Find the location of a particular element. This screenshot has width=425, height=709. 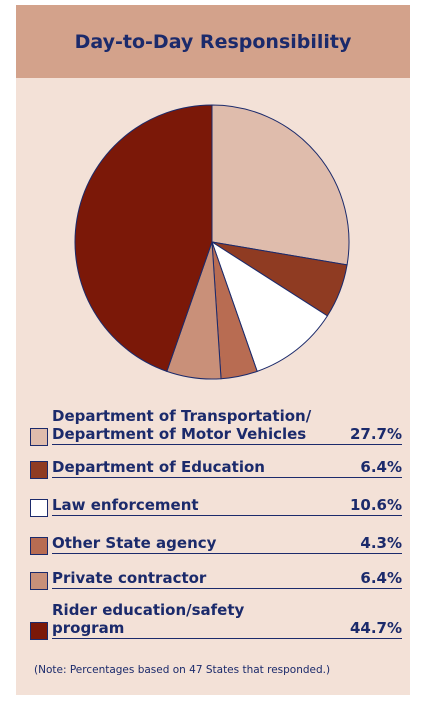

legend-item: Private contractor 6.4% is located at coordinates (216, 561).